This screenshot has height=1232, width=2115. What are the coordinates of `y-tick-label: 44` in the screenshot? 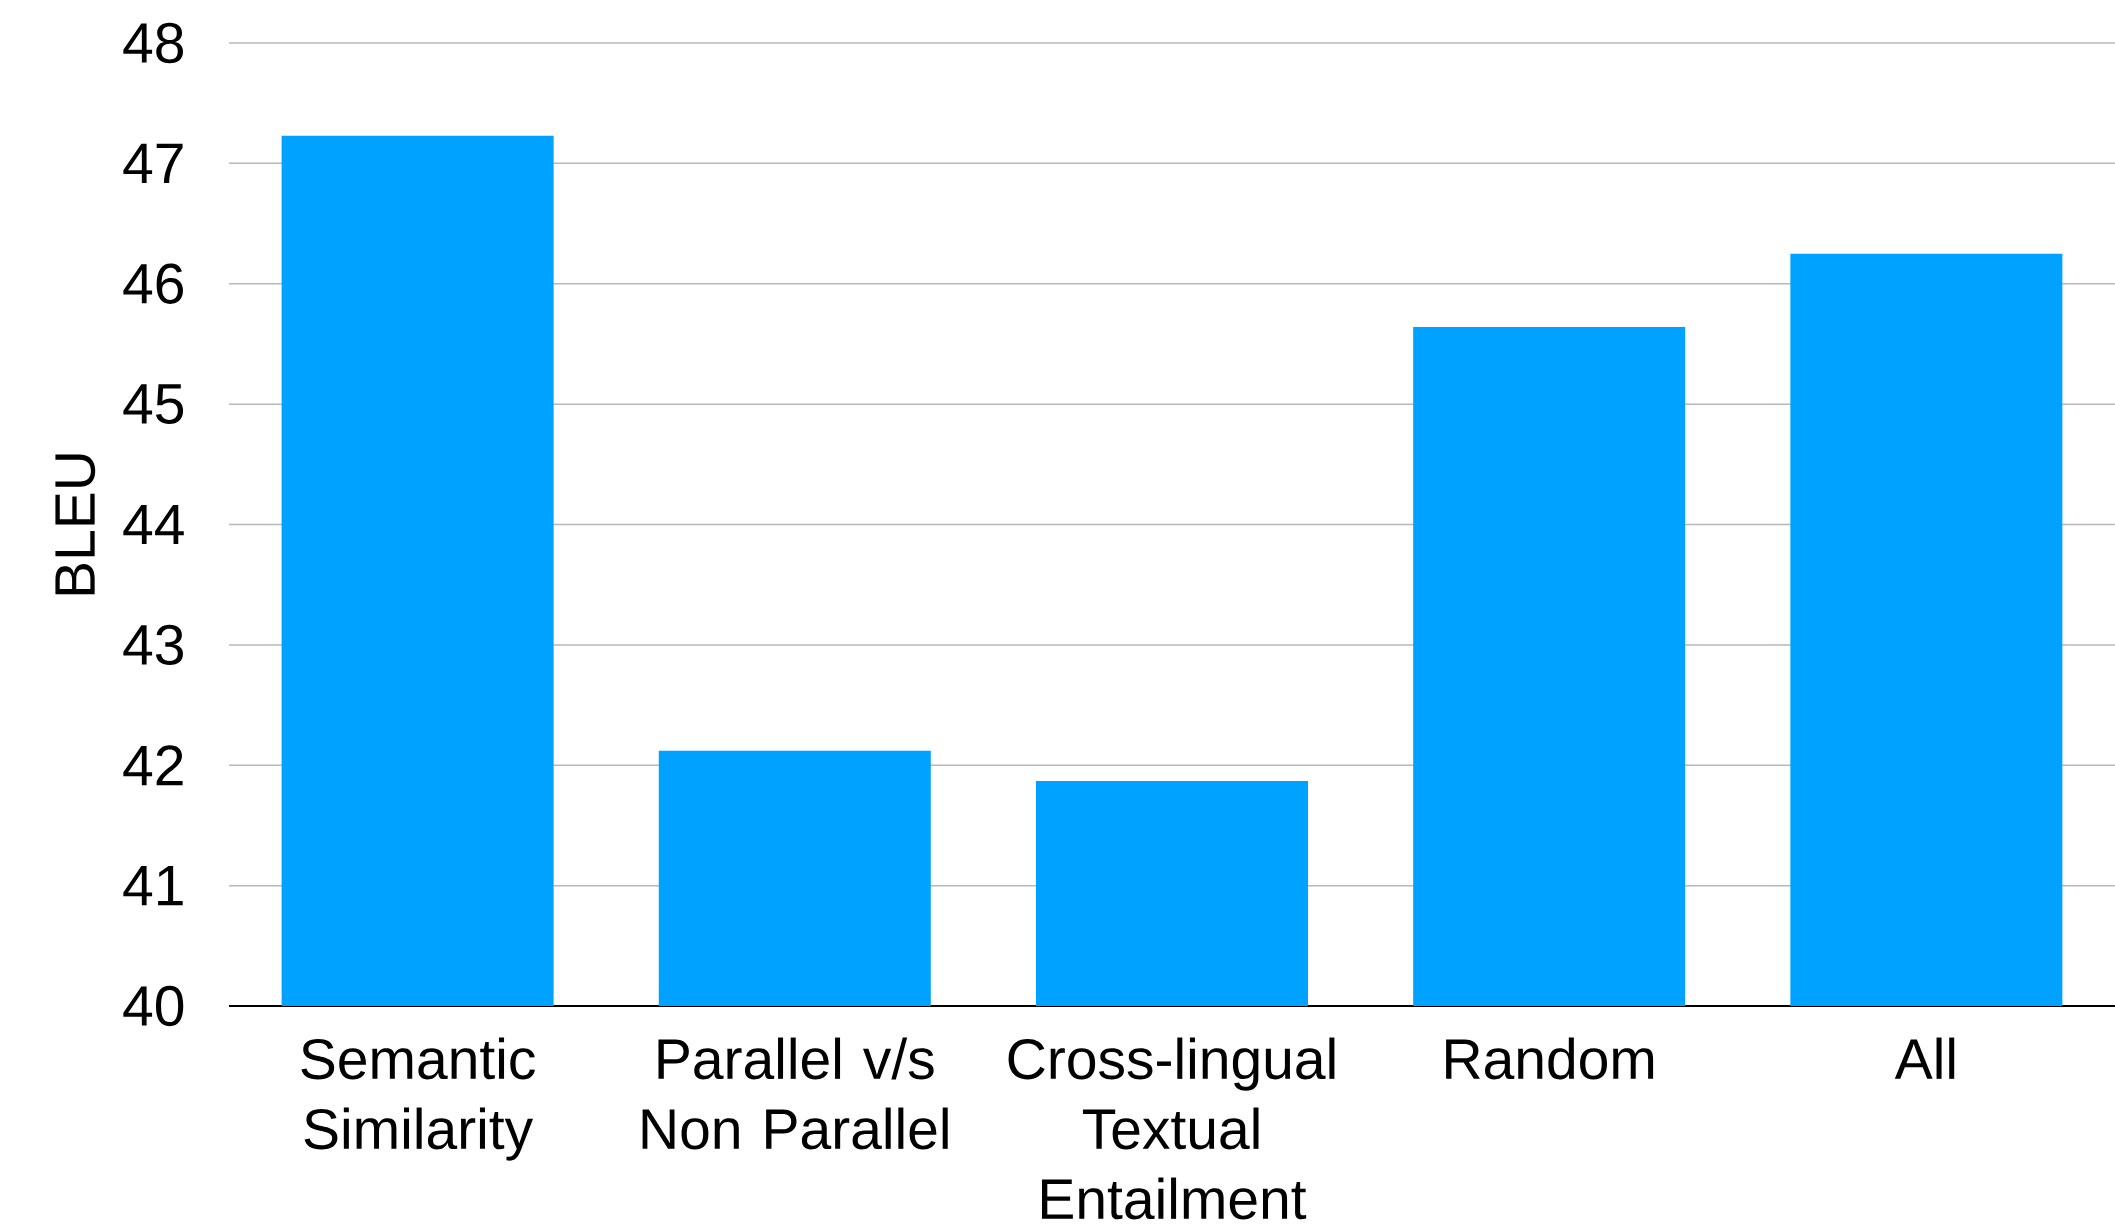 It's located at (153, 524).